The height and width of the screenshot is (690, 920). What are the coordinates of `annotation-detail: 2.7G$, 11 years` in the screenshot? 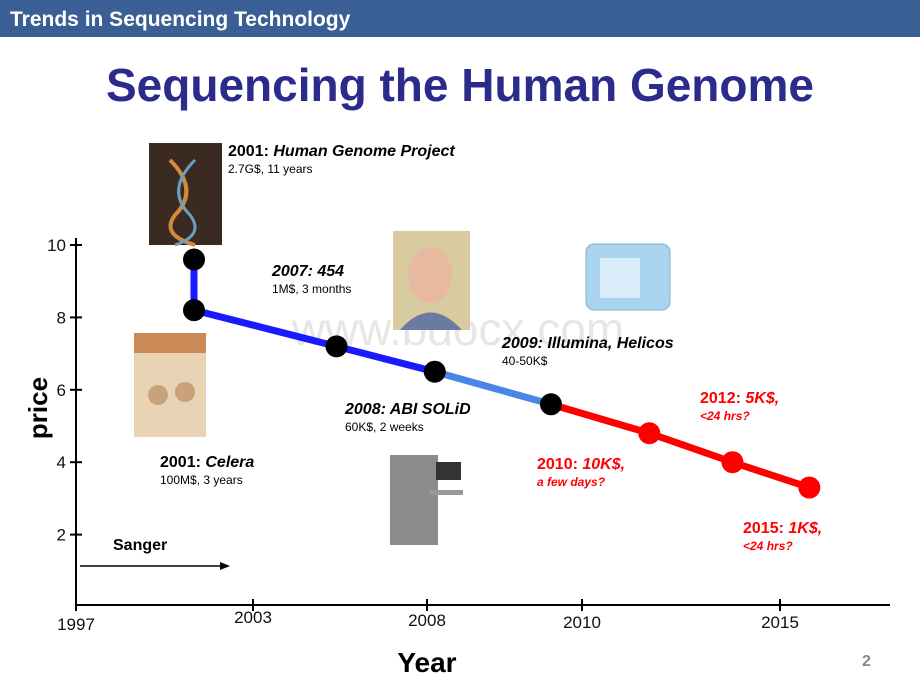 It's located at (270, 169).